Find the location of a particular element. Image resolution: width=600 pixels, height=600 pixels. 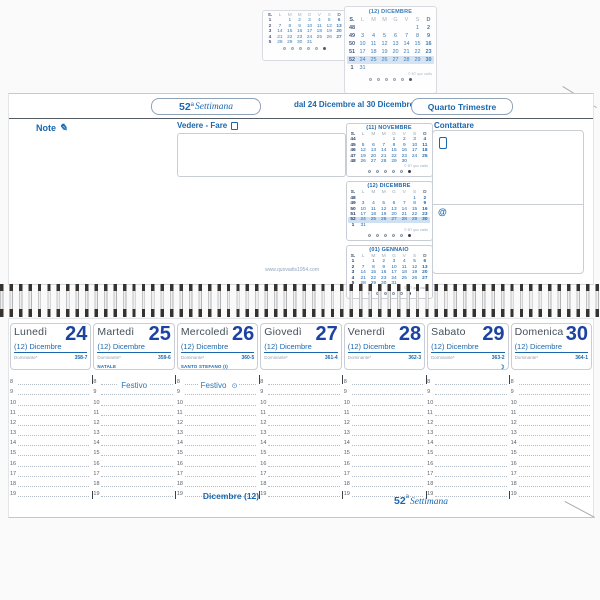

minical-day is located at coordinates (384, 68).